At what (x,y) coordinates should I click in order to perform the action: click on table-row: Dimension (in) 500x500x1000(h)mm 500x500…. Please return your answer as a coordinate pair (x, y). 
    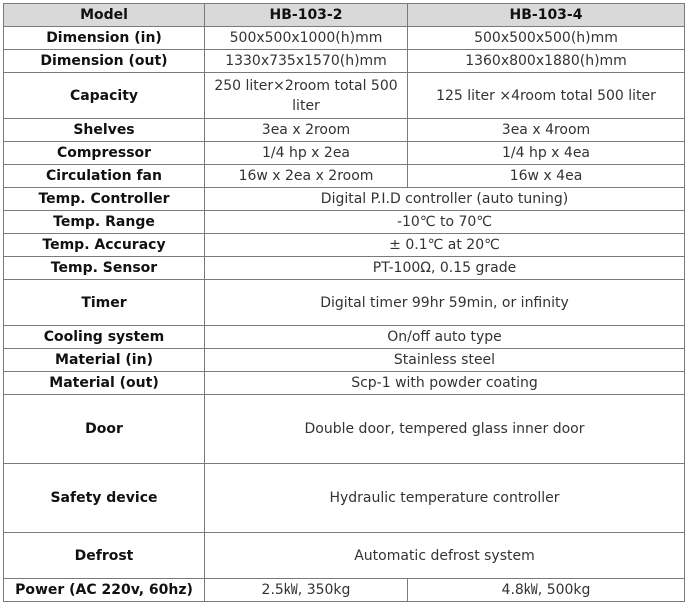
    Looking at the image, I should click on (344, 38).